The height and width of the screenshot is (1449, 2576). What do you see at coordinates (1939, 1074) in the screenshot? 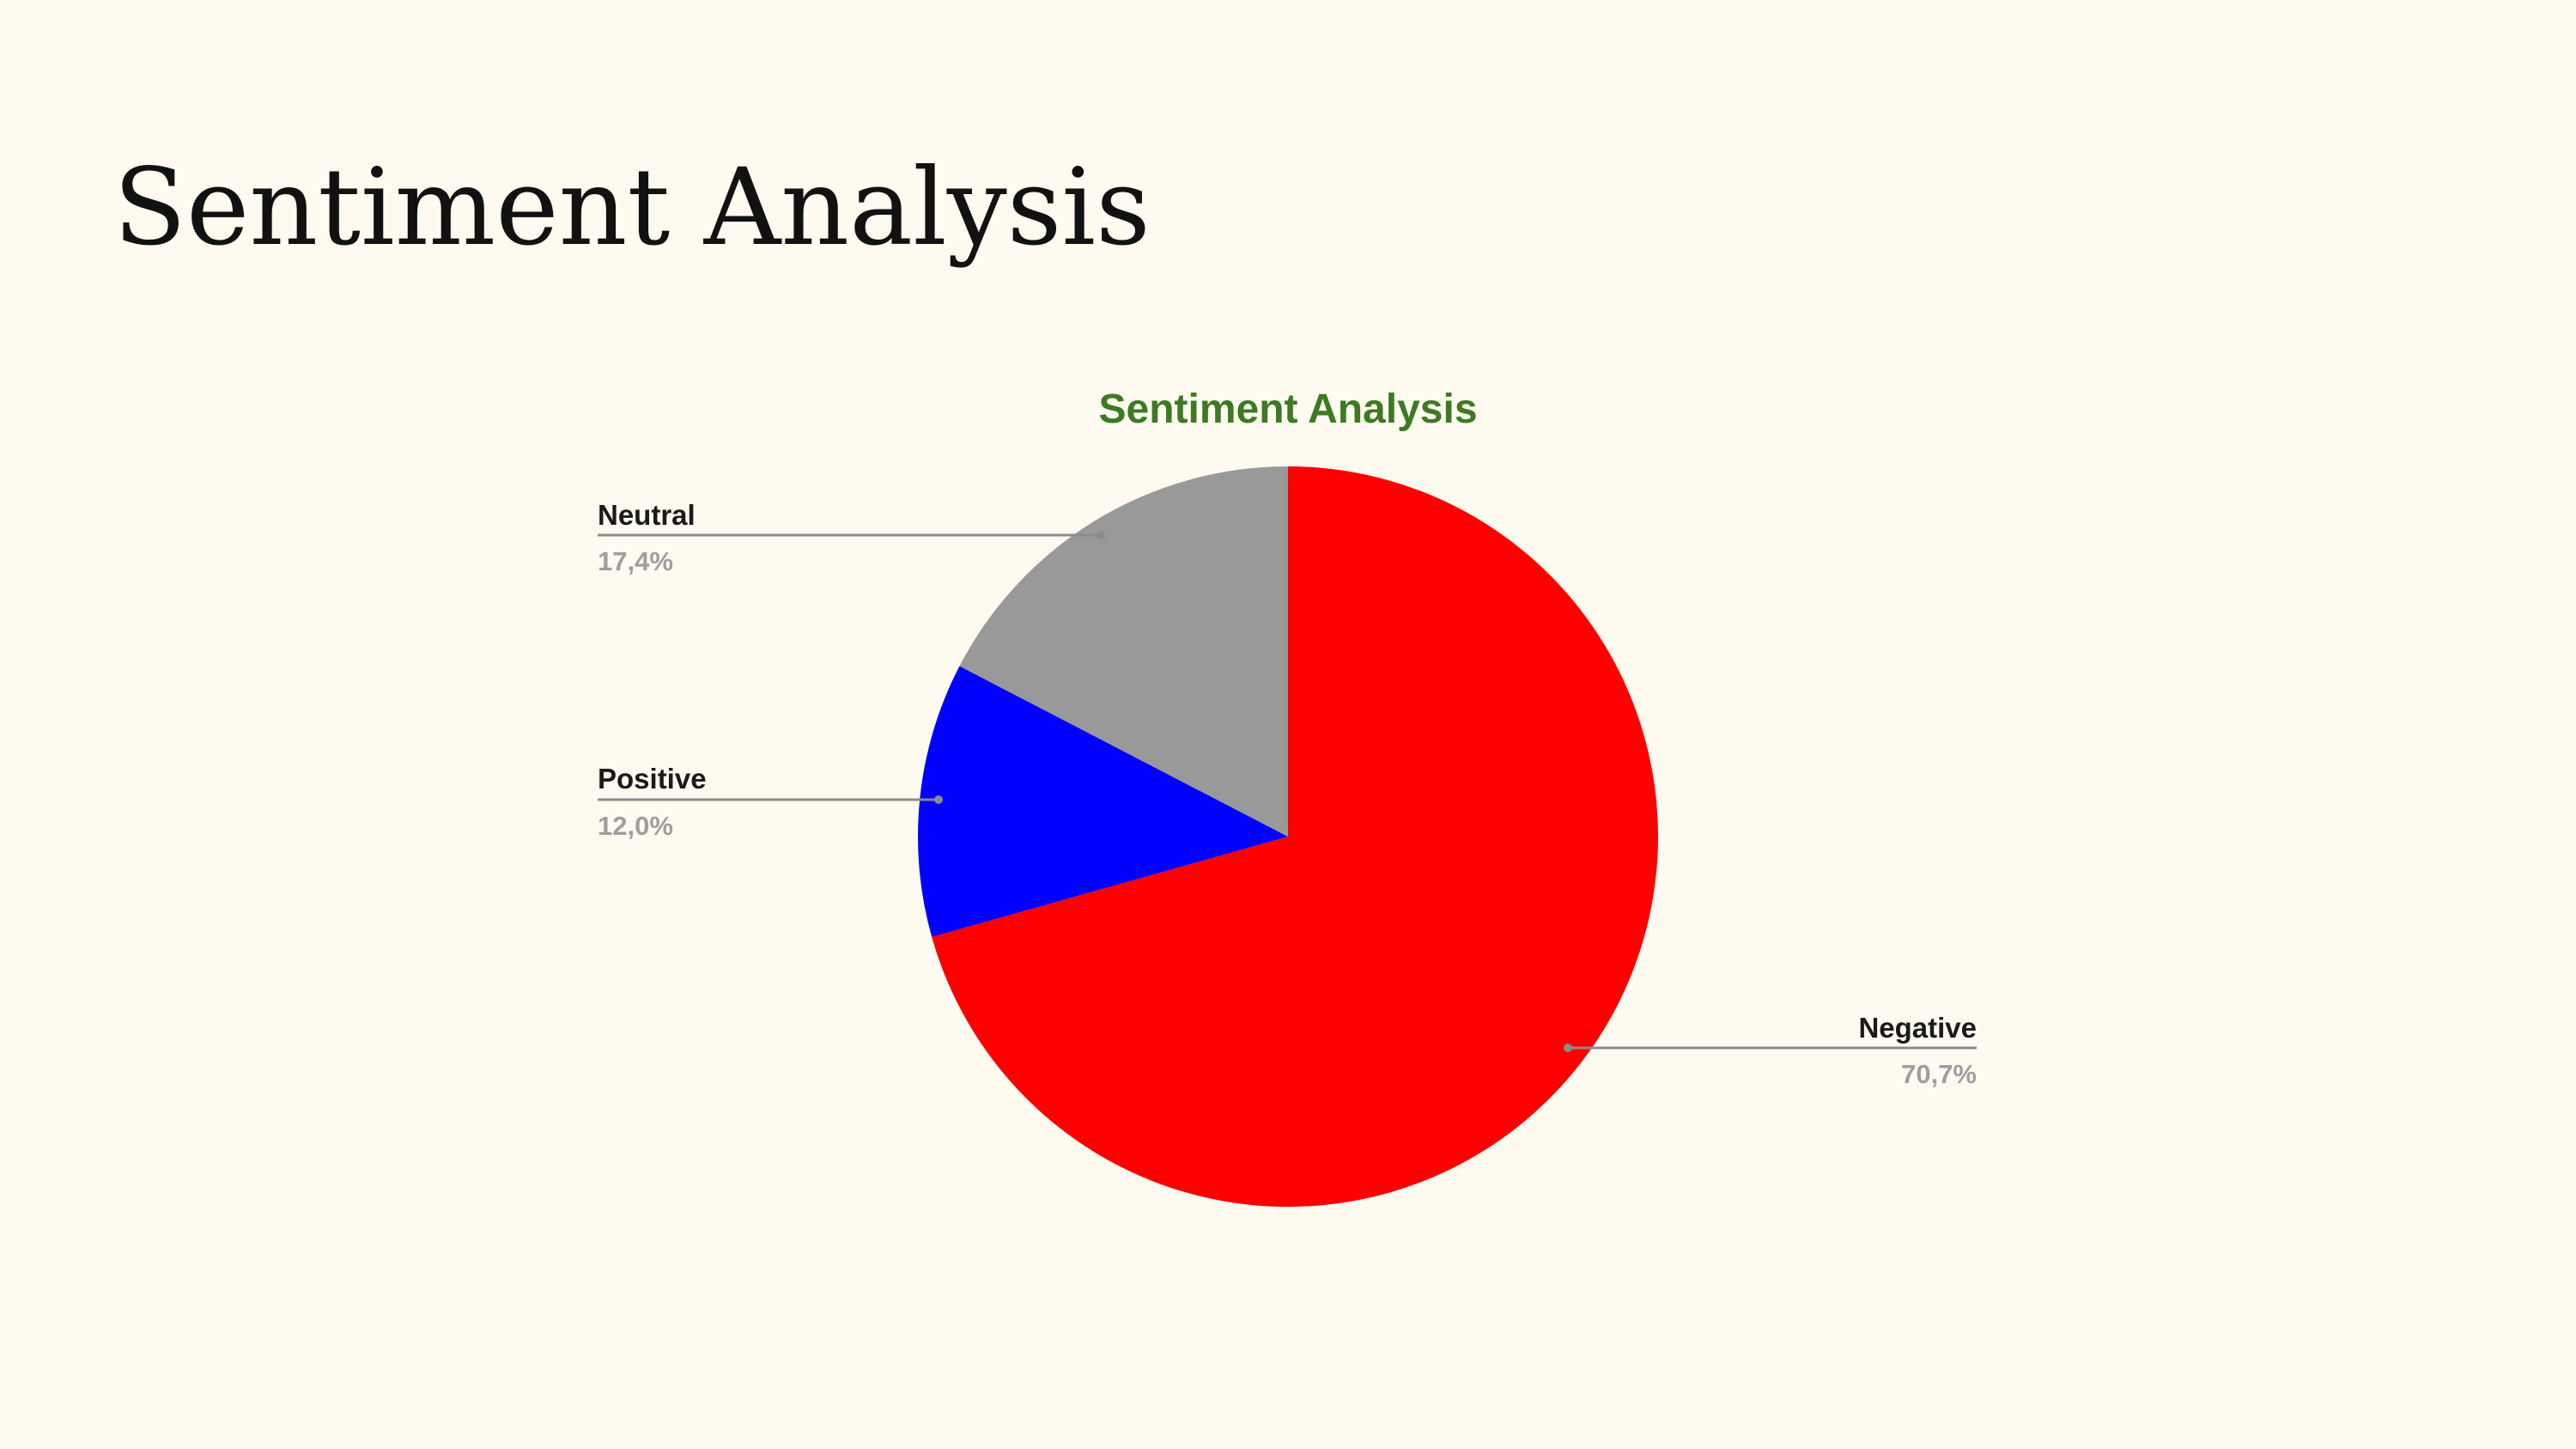
I see `percentage-label: 70,7%` at bounding box center [1939, 1074].